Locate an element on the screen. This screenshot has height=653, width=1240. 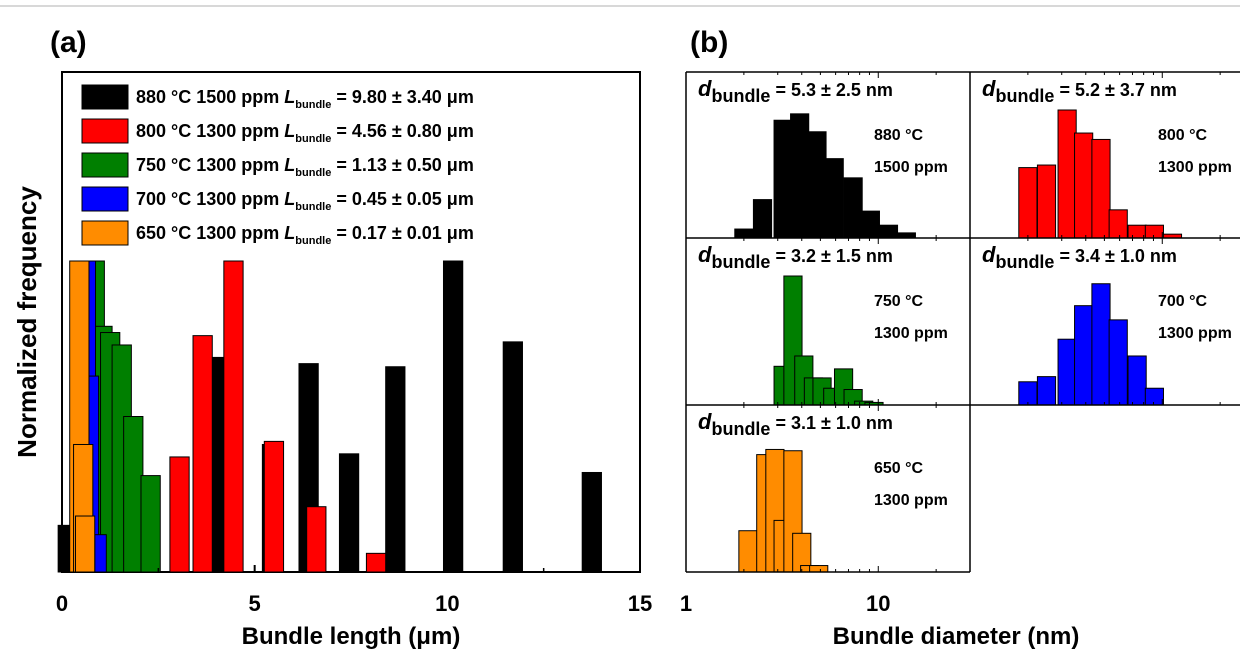
subplot-0: dbundle = 5.3 ± 2.5 nm 880 °C 1500 ppm is located at coordinates (823, 157).